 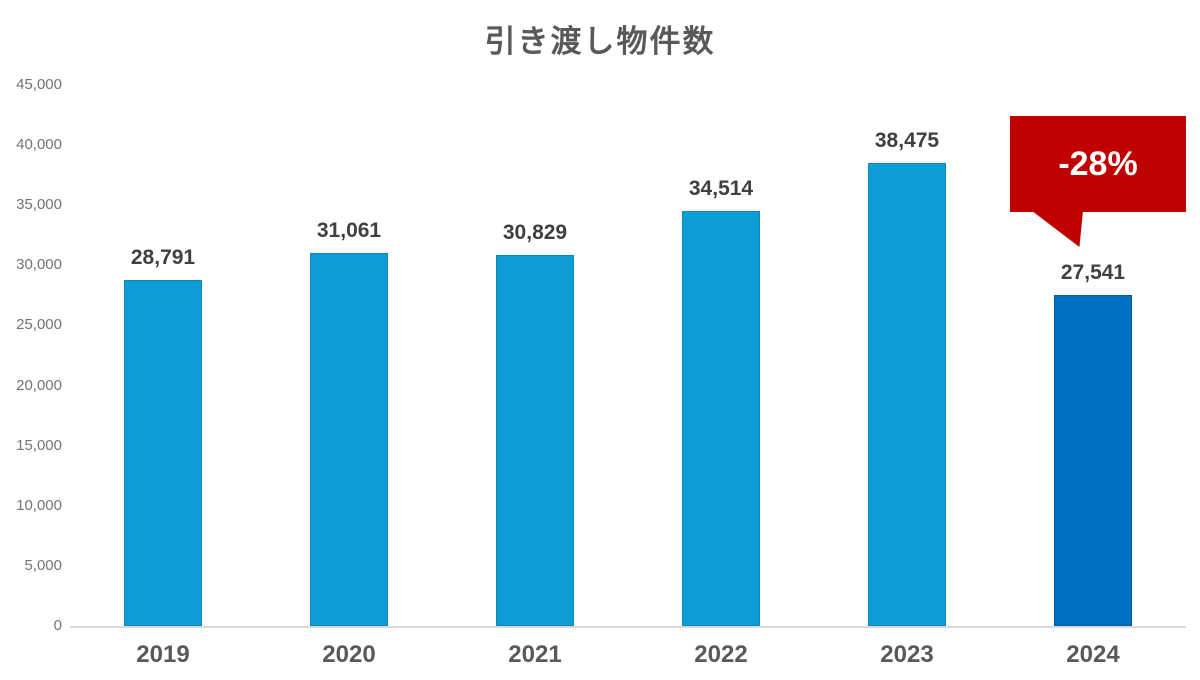 What do you see at coordinates (1093, 460) in the screenshot?
I see `bar-2024` at bounding box center [1093, 460].